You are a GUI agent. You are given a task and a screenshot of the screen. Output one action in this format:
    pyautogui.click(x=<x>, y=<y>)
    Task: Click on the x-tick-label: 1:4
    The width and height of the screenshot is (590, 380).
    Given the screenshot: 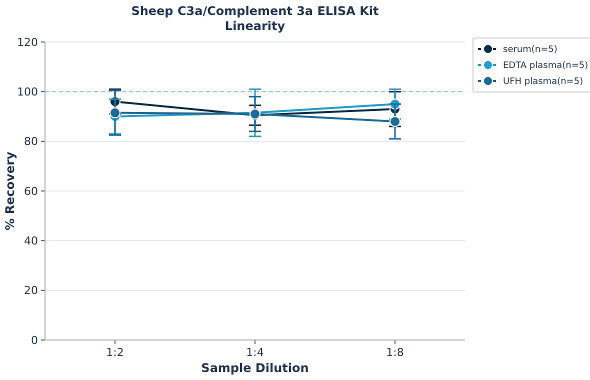 What is the action you would take?
    pyautogui.click(x=255, y=352)
    